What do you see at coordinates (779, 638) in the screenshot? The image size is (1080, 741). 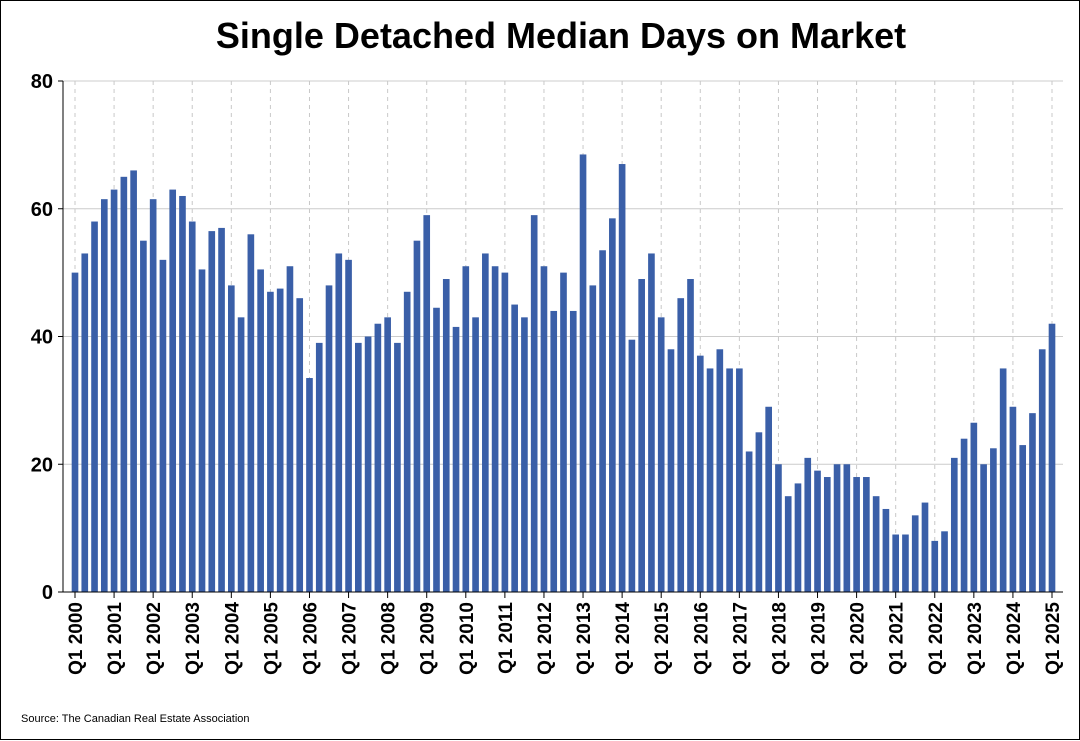 I see `x-tick-label: Q1 2018` at bounding box center [779, 638].